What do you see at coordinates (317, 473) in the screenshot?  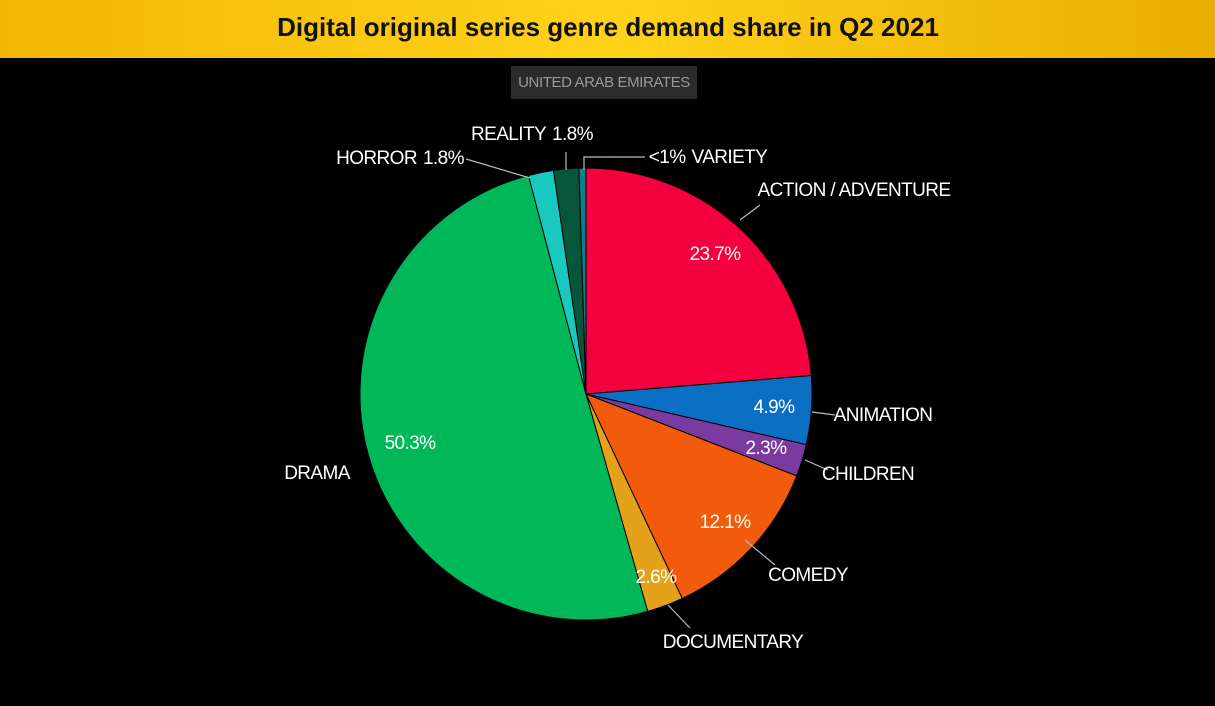 I see `category-label: DRAMA` at bounding box center [317, 473].